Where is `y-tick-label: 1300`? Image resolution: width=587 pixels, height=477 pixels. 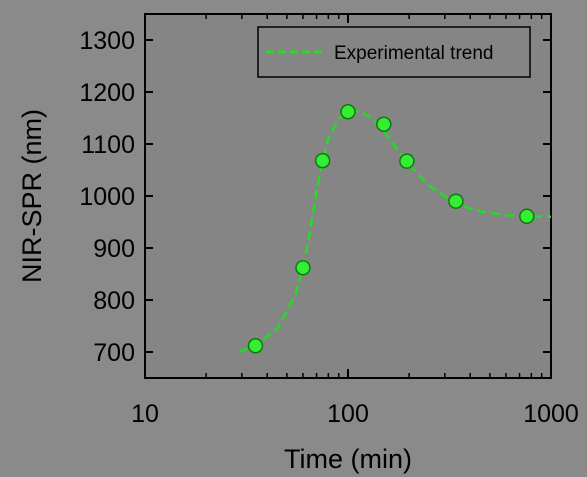
y-tick-label: 1300 is located at coordinates (107, 41).